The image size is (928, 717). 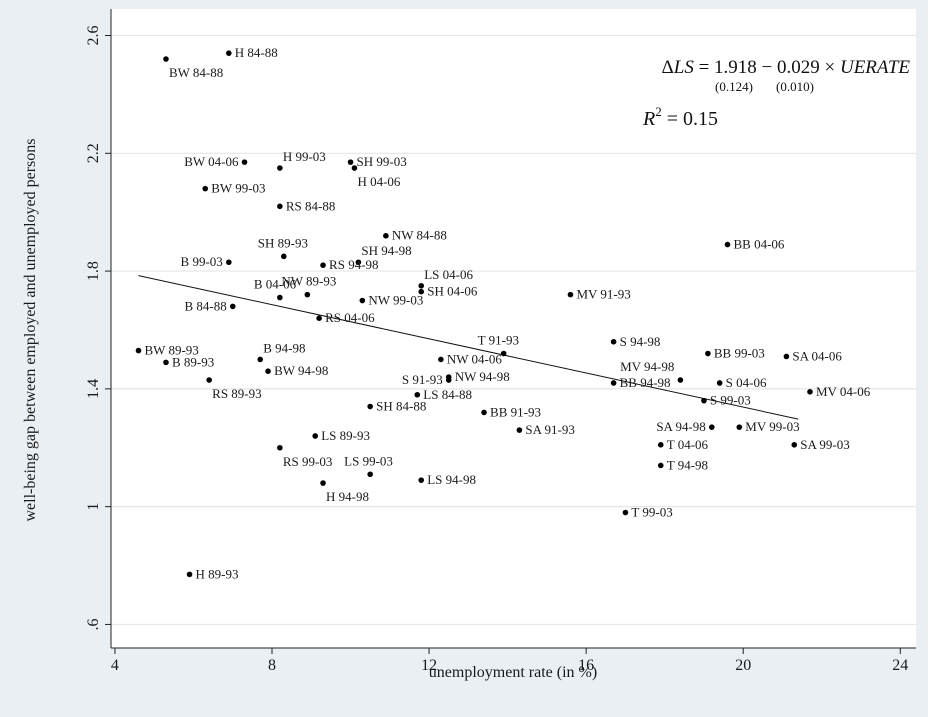 I want to click on se-intercept: (0.124), so click(x=734, y=86).